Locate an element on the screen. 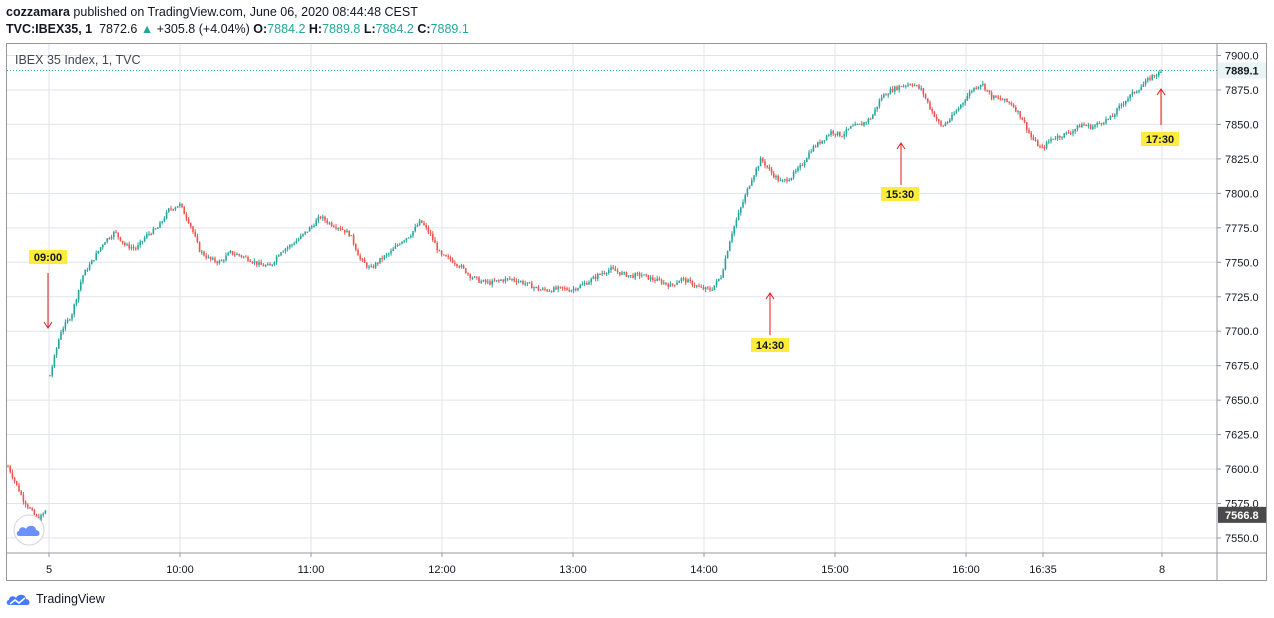  tradingview-logo: TradingView is located at coordinates (55, 599).